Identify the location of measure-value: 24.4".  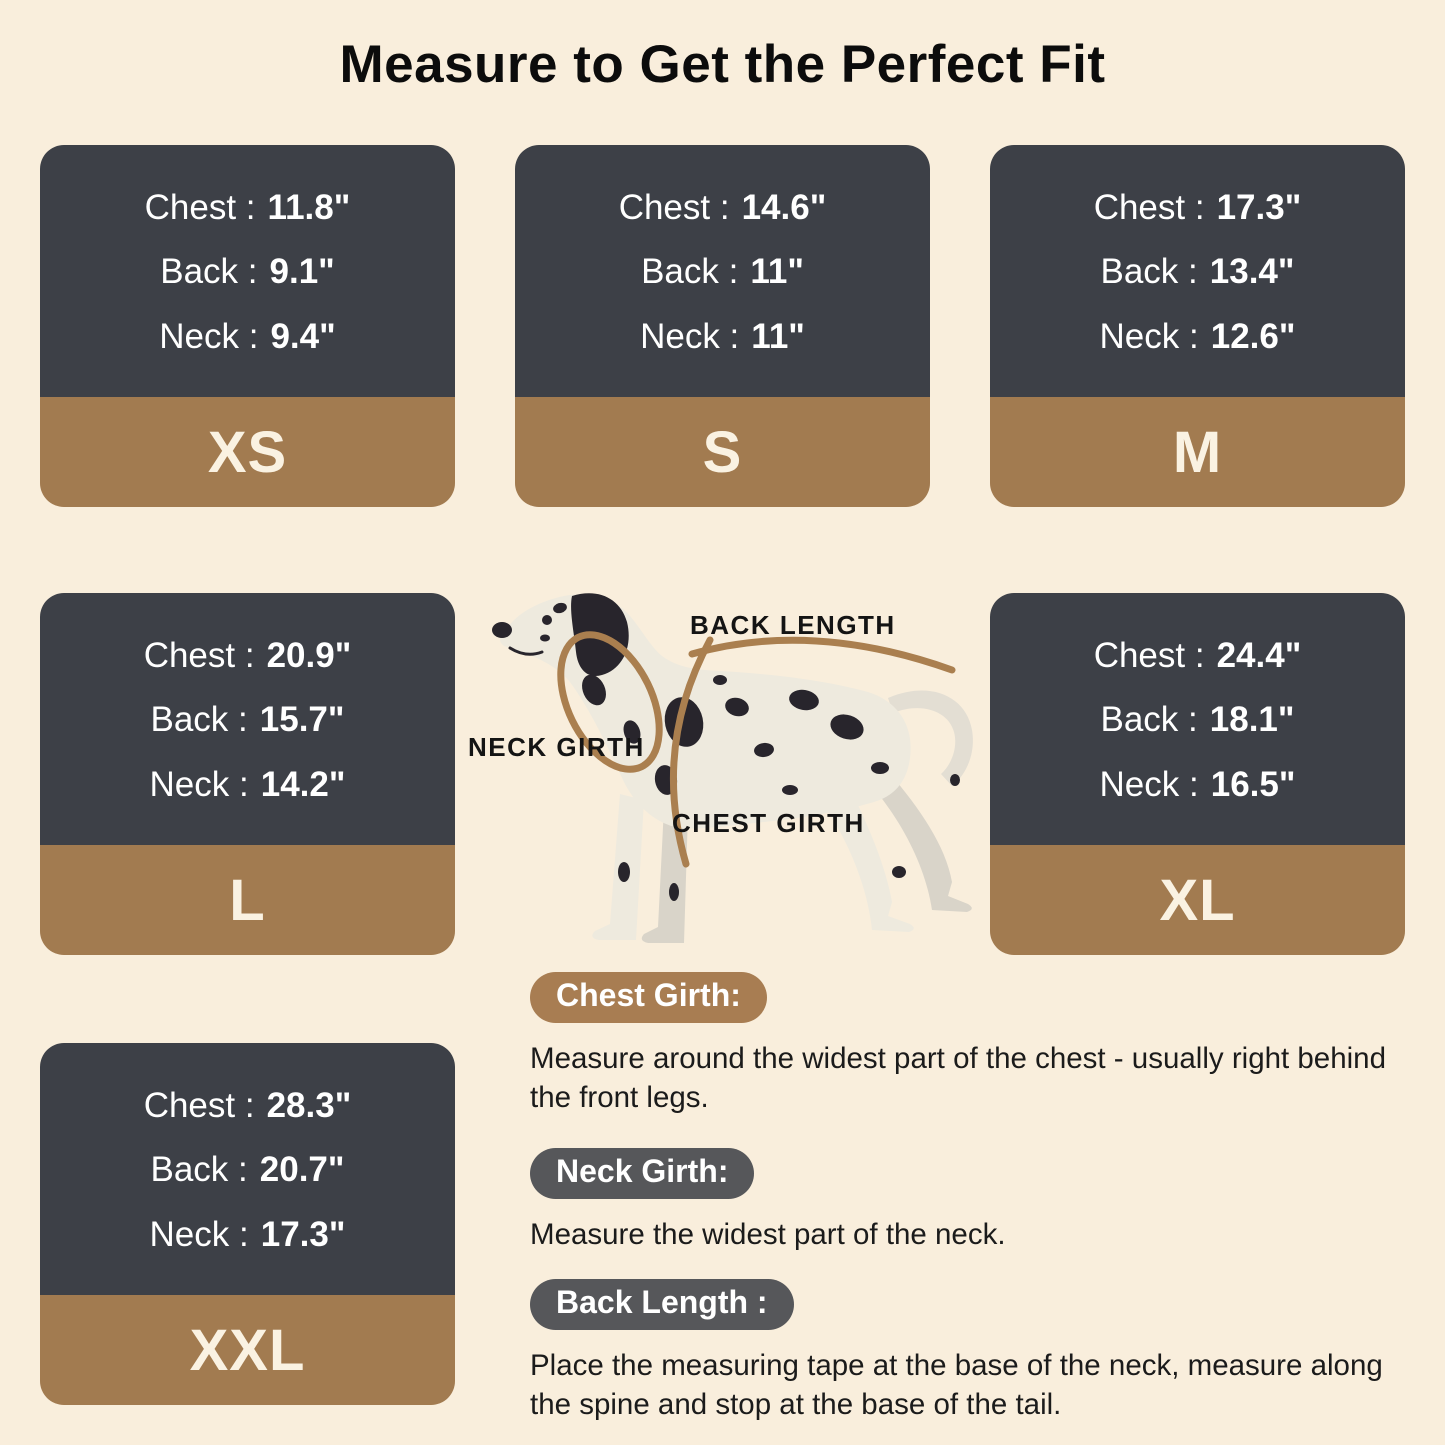
(1259, 655).